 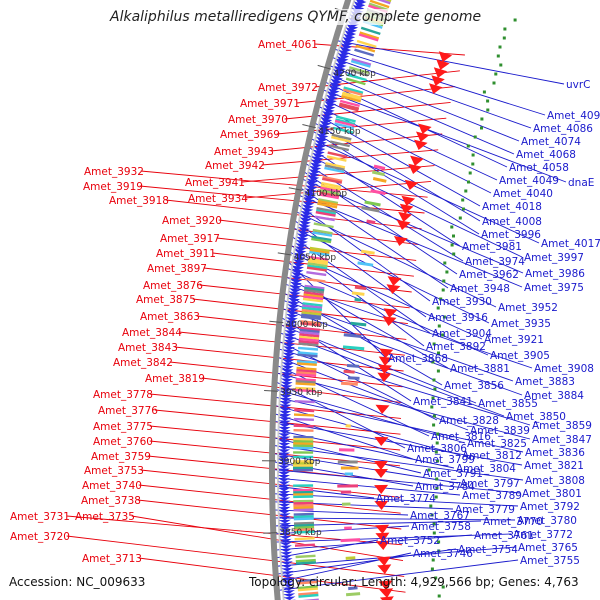 What do you see at coordinates (550, 507) in the screenshot?
I see `gene-label-right: Amet_3792` at bounding box center [550, 507].